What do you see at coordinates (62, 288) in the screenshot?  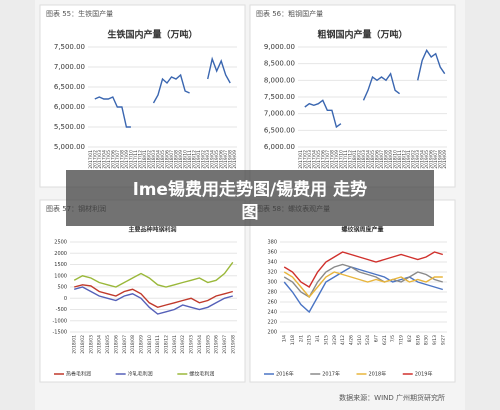 I see `y-tick-label: 500` at bounding box center [62, 288].